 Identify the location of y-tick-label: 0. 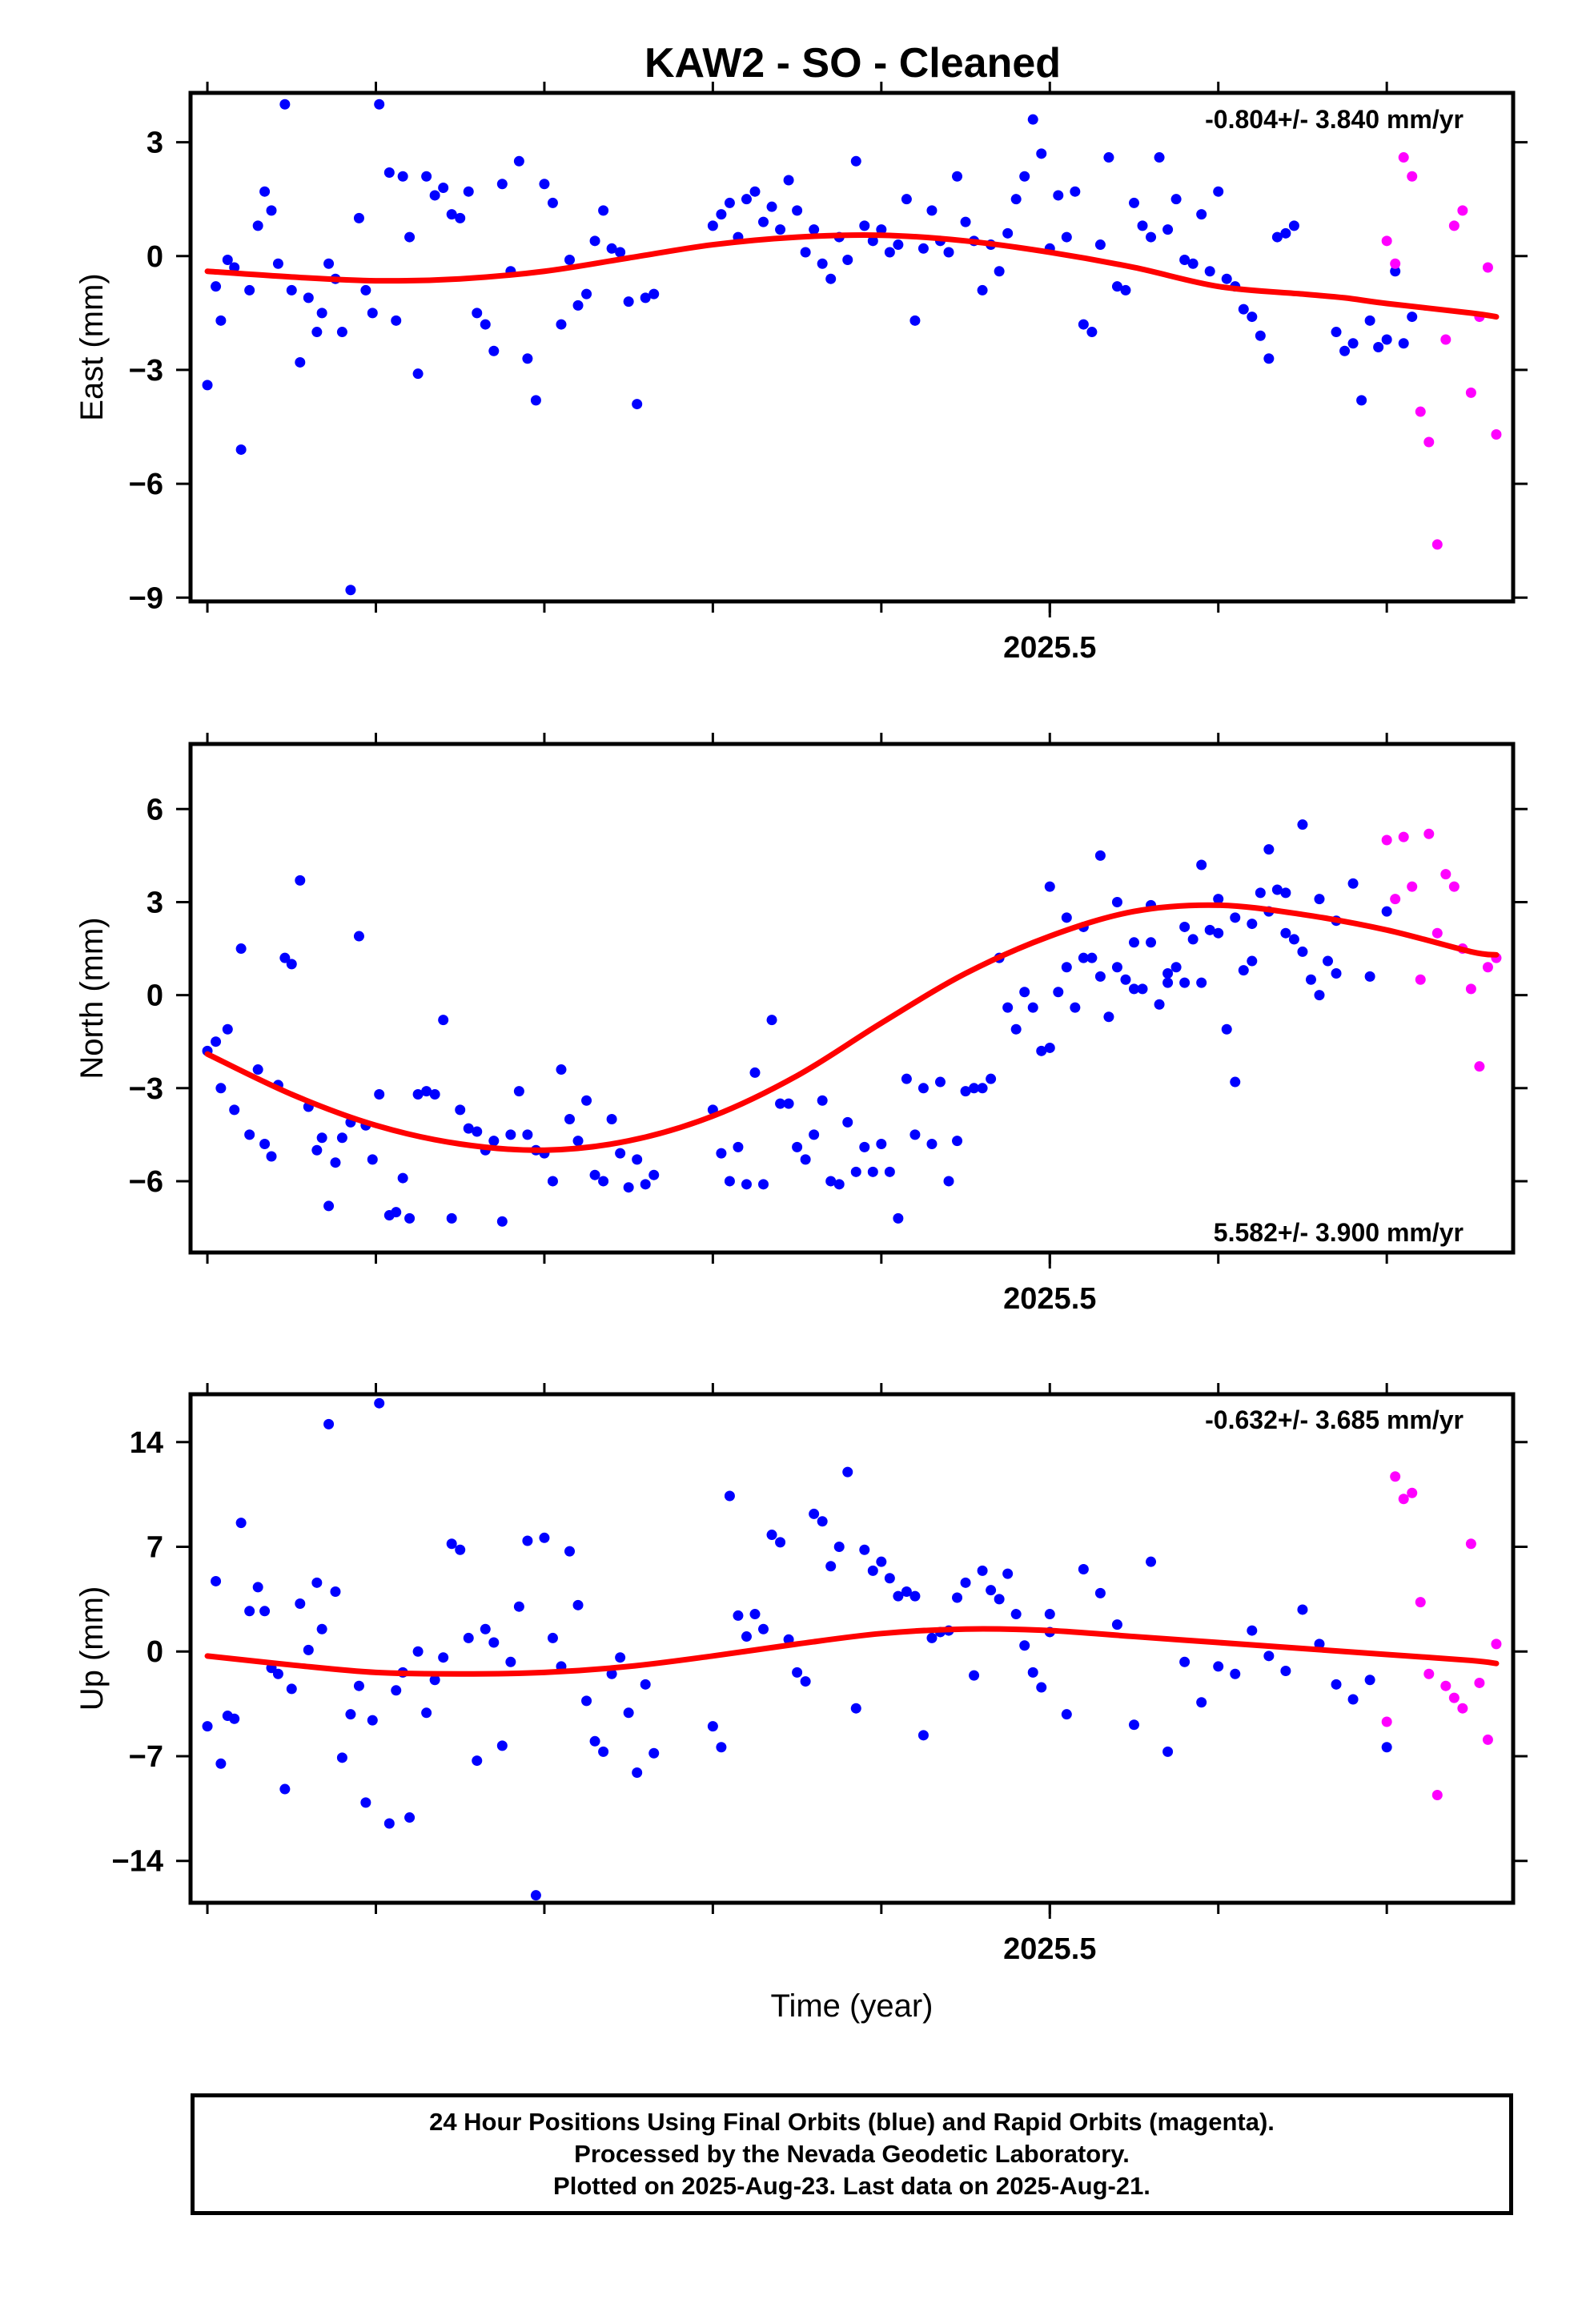
(155, 257).